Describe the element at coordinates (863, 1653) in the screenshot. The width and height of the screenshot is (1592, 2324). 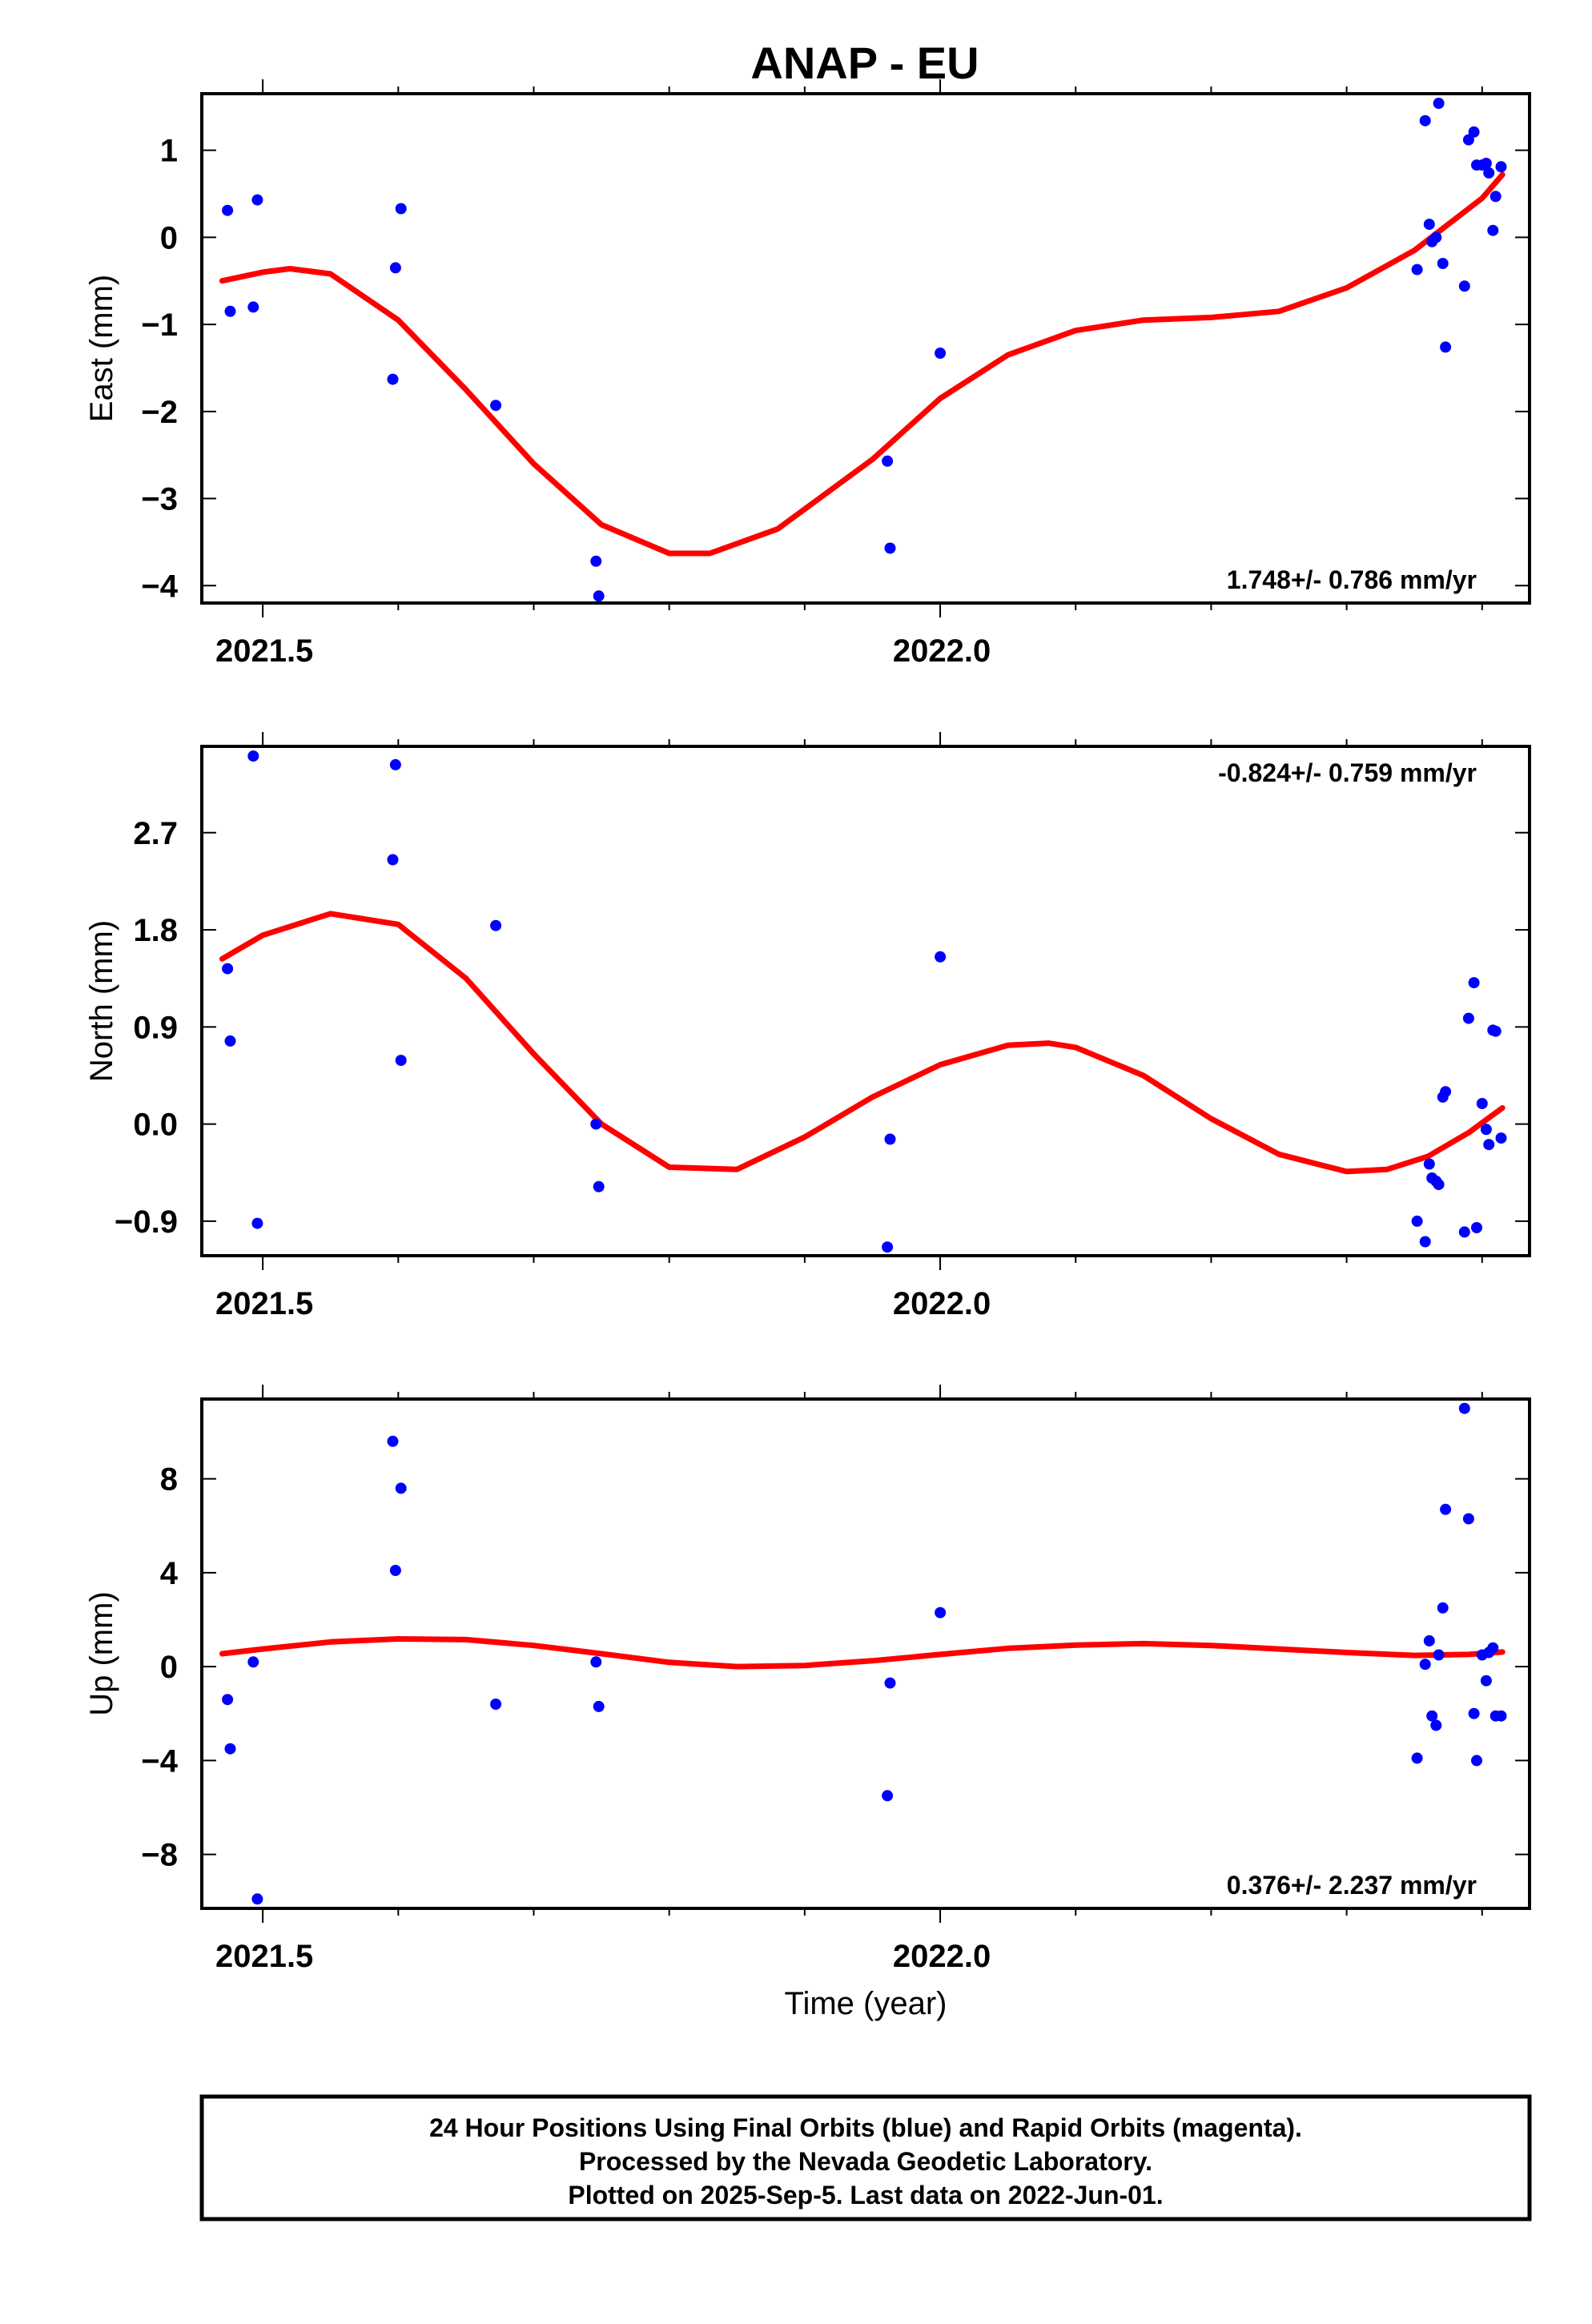
I see `up-fit-curve` at that location.